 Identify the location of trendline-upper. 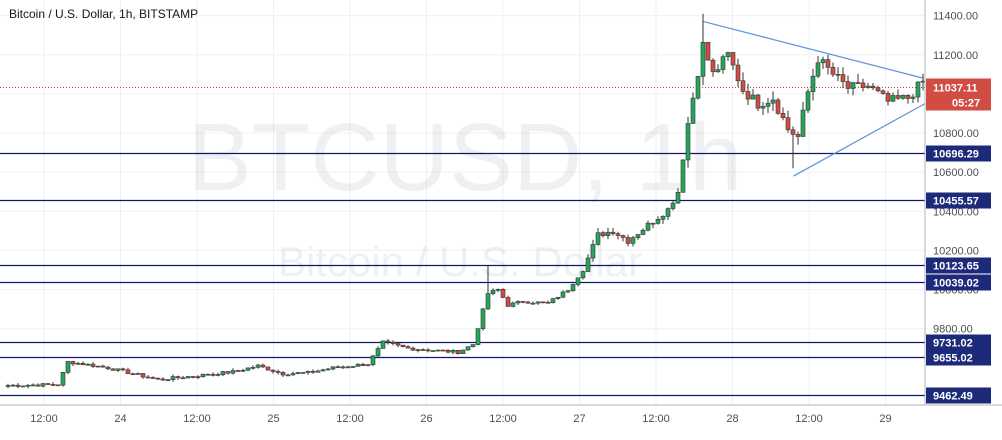
(813, 49).